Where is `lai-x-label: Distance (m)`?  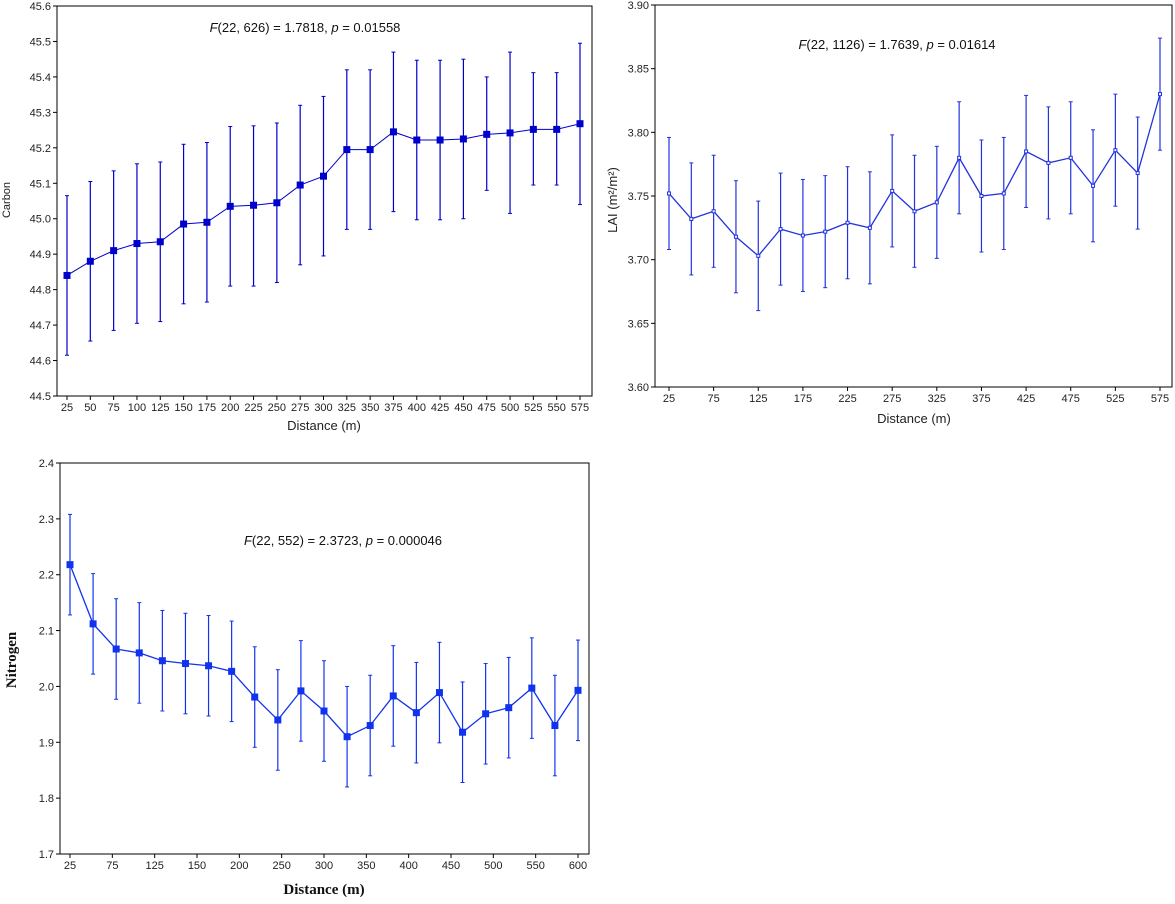 lai-x-label: Distance (m) is located at coordinates (914, 418).